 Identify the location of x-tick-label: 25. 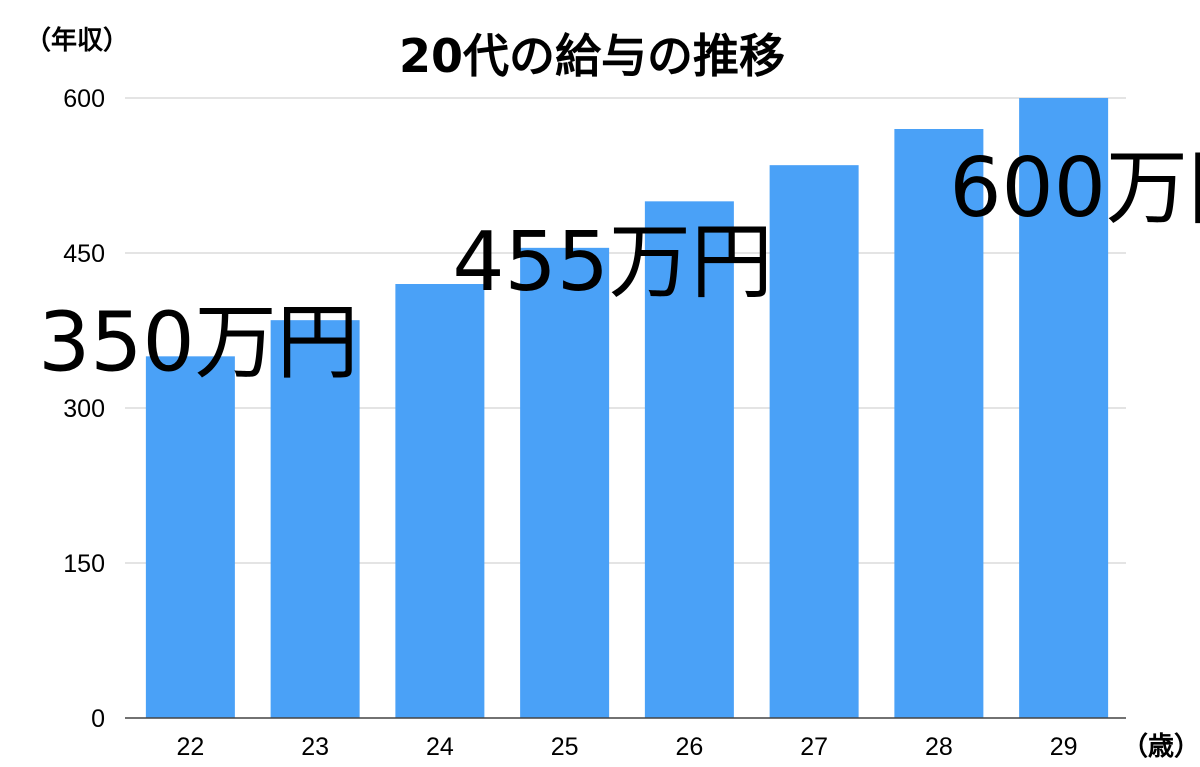
(565, 747).